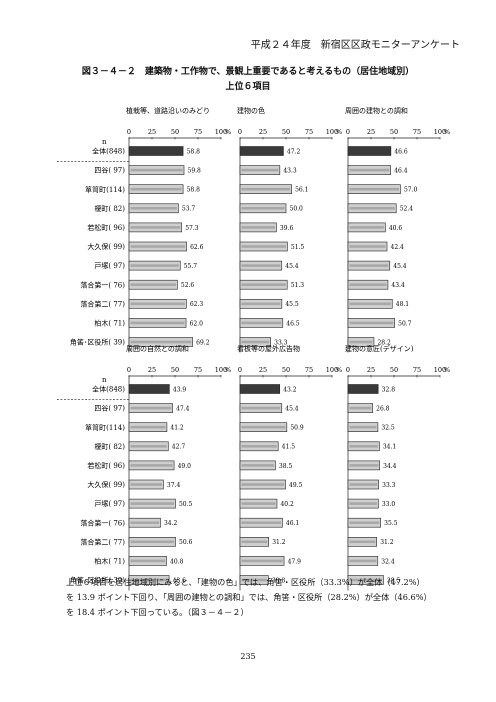 This screenshot has height=702, width=496. Describe the element at coordinates (389, 485) in the screenshot. I see `data-label: 33.3` at that location.